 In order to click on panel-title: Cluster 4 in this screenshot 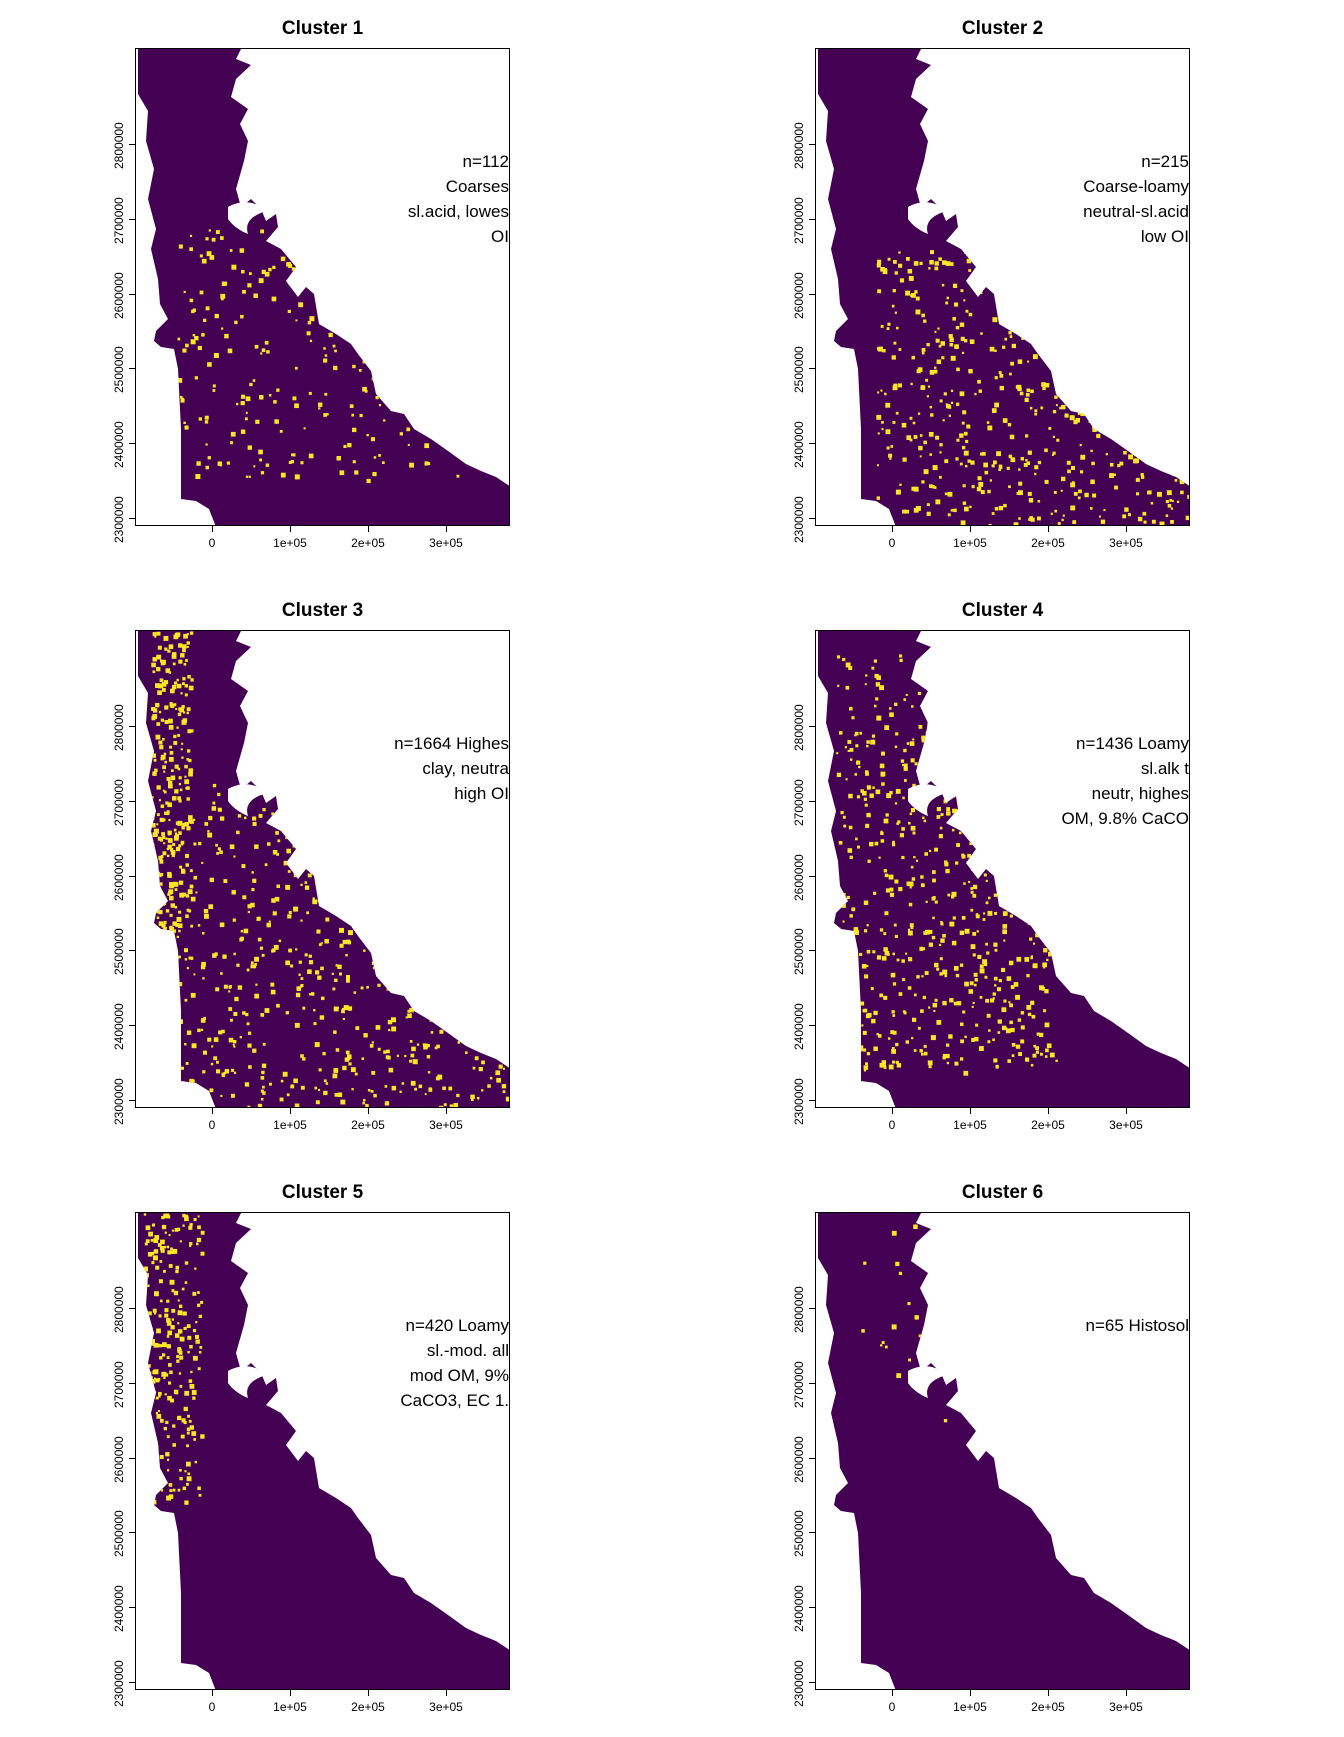, I will do `click(1002, 611)`.